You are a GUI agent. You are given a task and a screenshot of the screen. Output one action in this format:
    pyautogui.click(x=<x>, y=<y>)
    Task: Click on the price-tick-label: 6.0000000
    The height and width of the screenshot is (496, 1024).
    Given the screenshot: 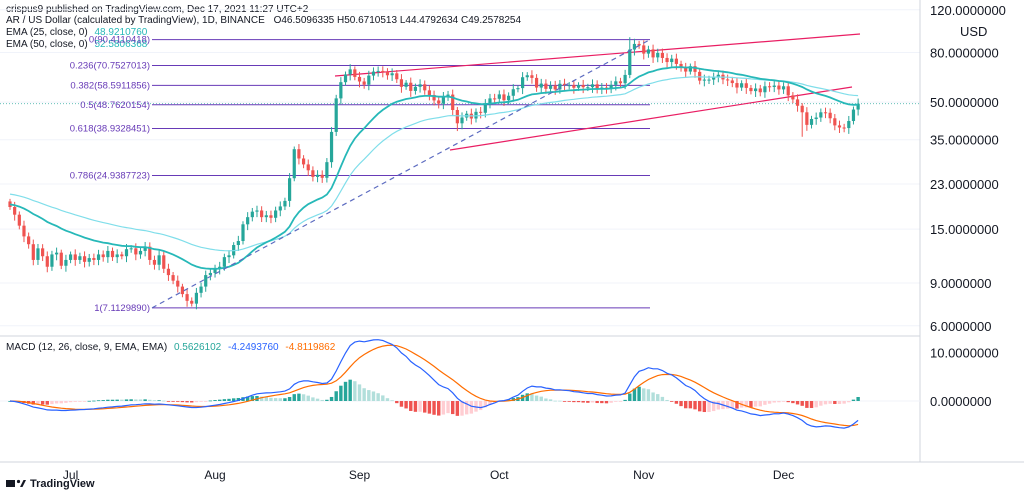 What is the action you would take?
    pyautogui.click(x=960, y=326)
    